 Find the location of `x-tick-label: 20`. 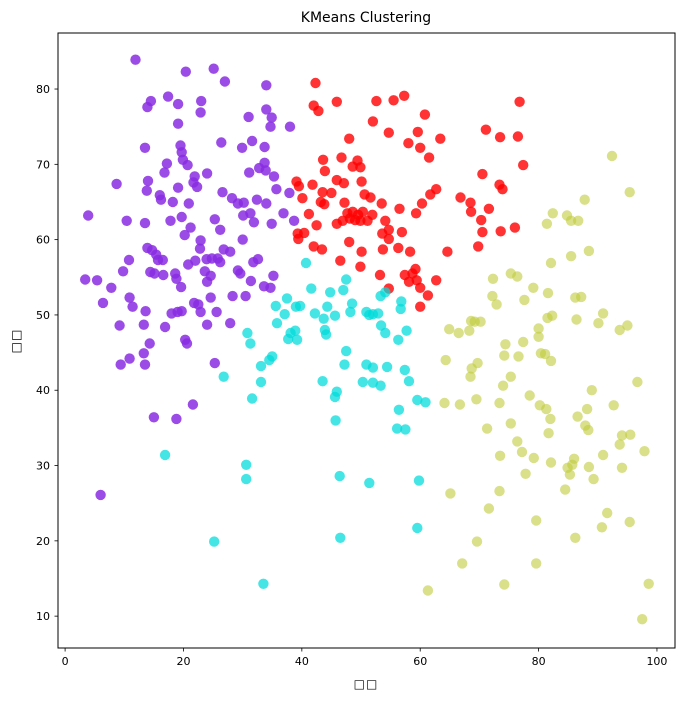

x-tick-label: 20 is located at coordinates (183, 661).